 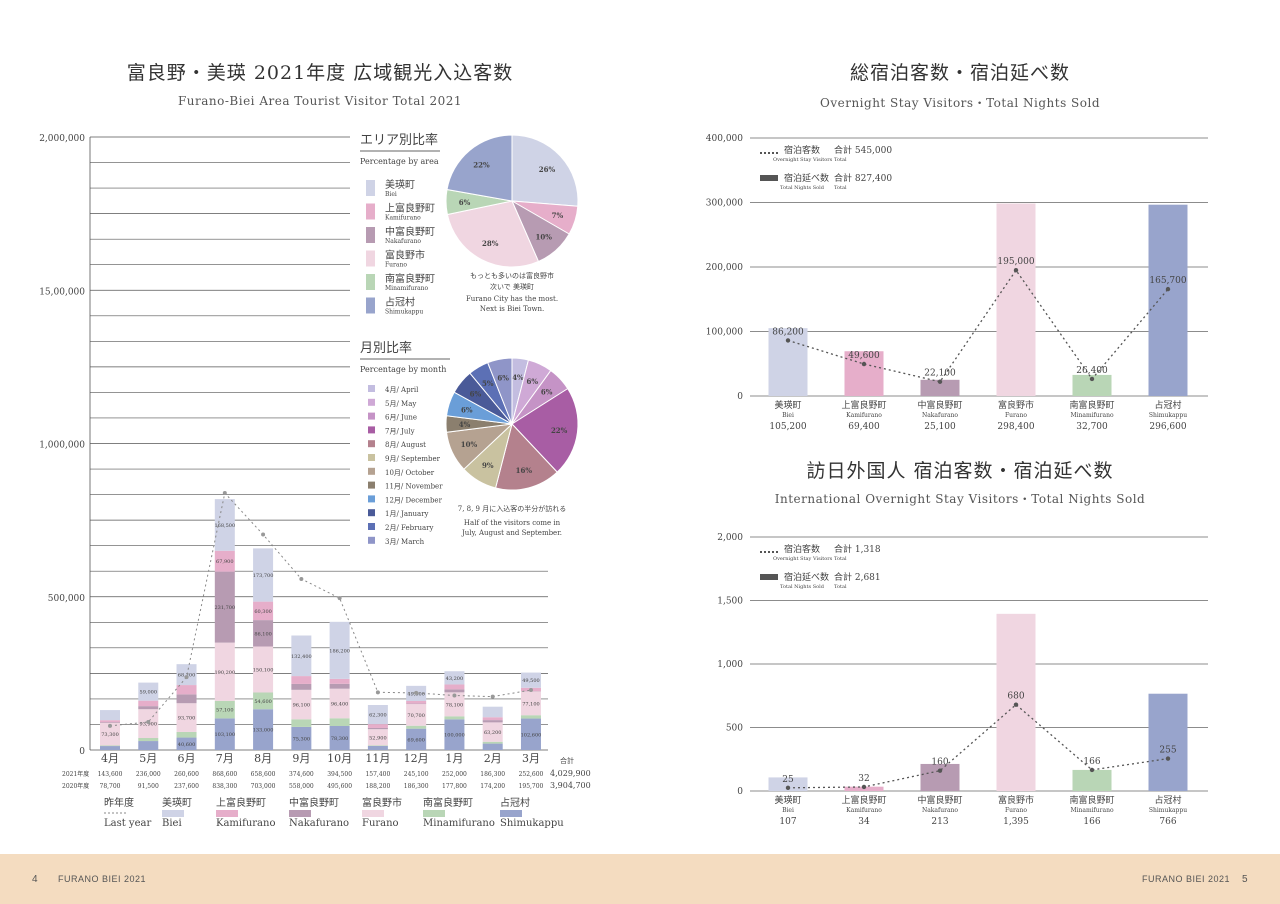 I want to click on intl-bar-value: 166, so click(x=1091, y=822).